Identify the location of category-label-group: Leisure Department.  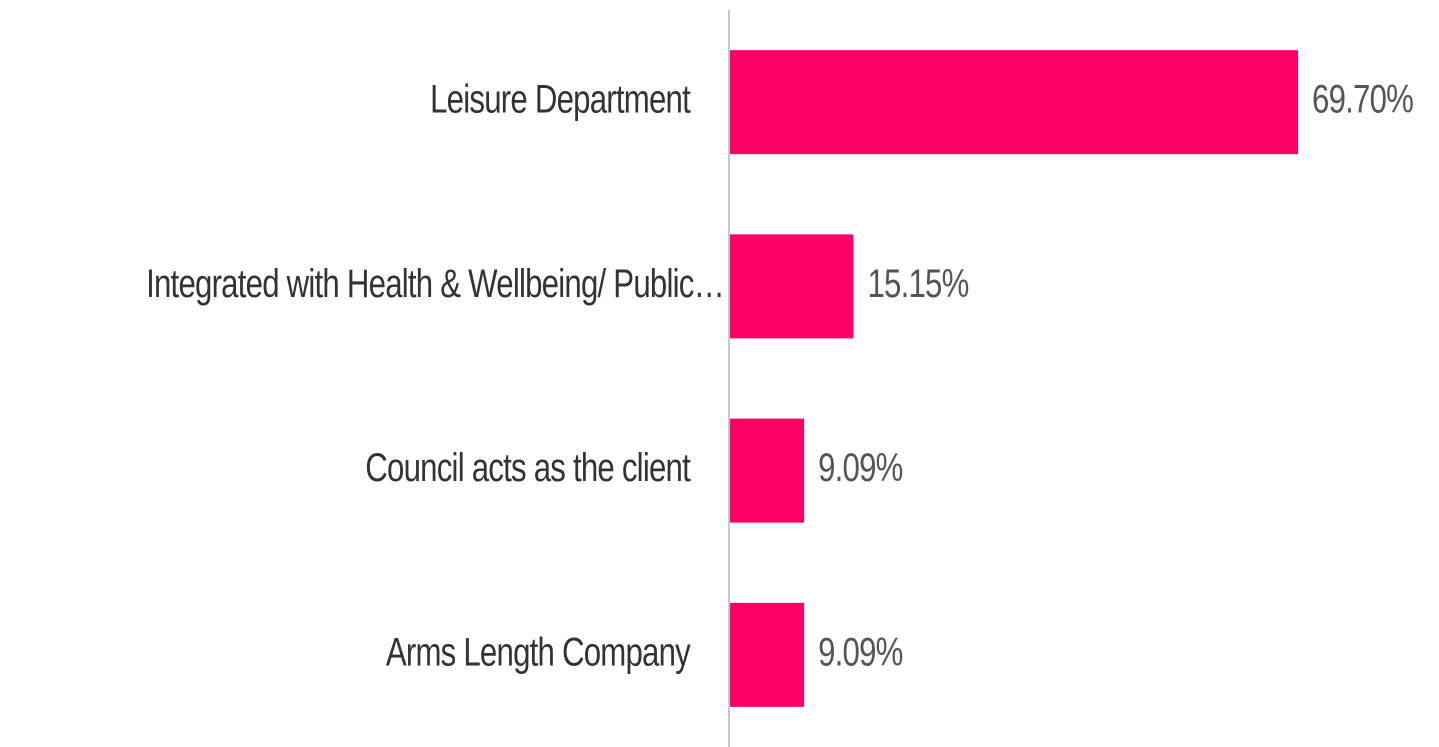
(560, 99).